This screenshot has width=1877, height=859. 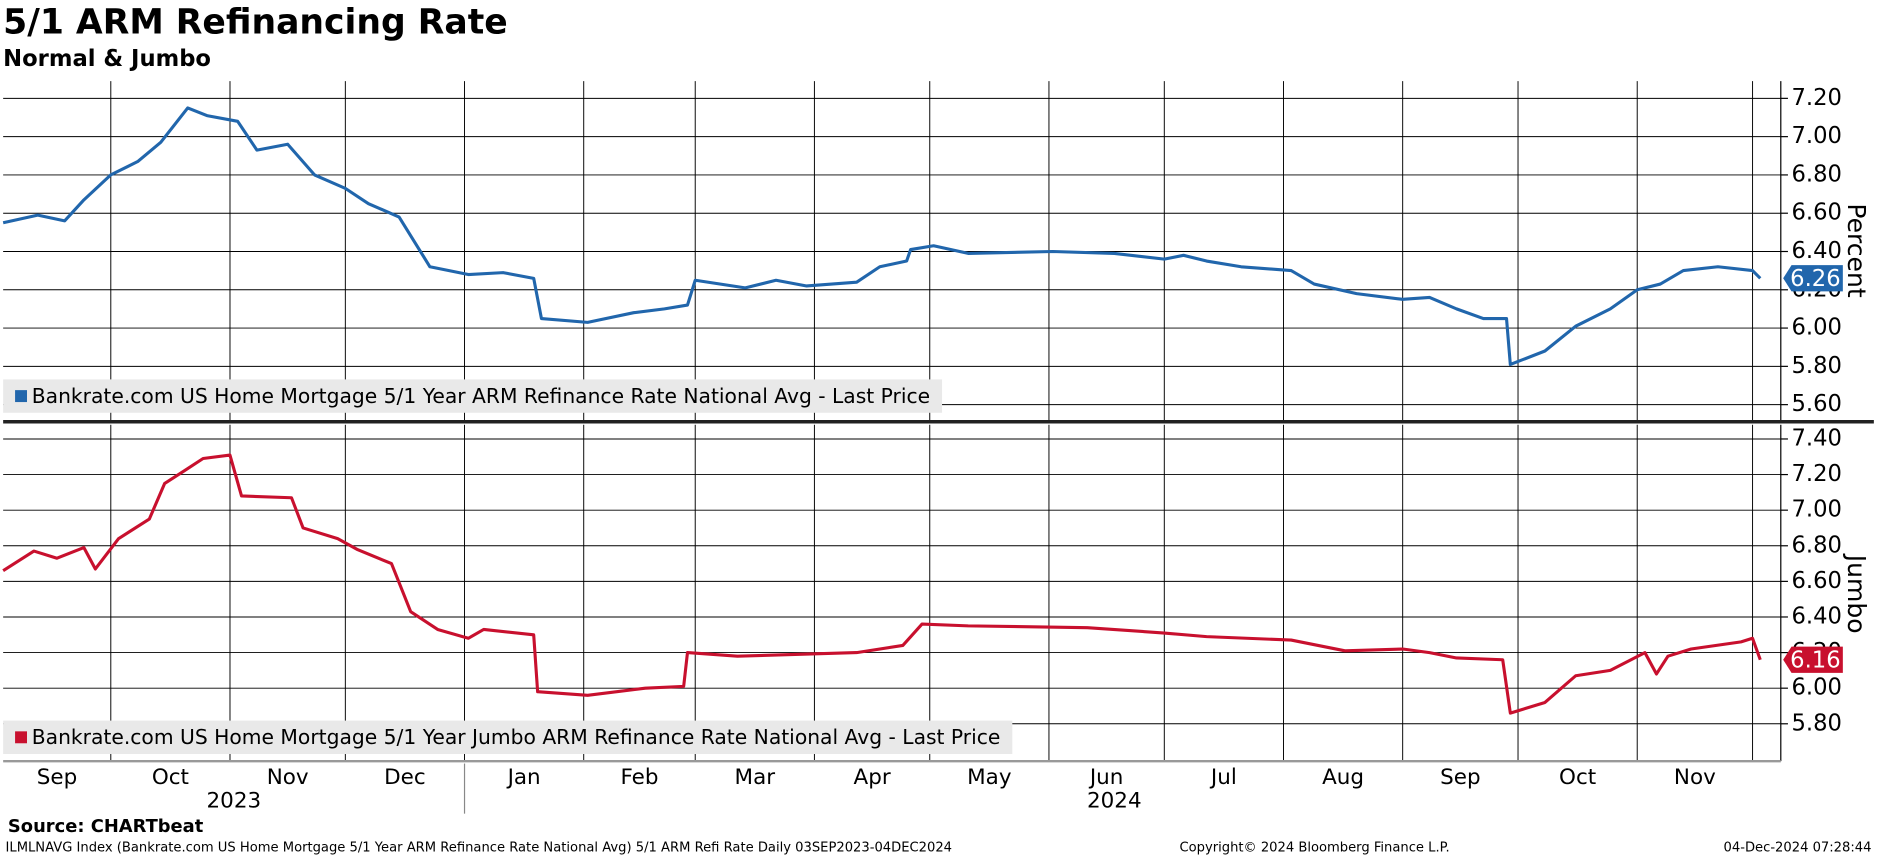 What do you see at coordinates (1114, 801) in the screenshot?
I see `year-label: 2024` at bounding box center [1114, 801].